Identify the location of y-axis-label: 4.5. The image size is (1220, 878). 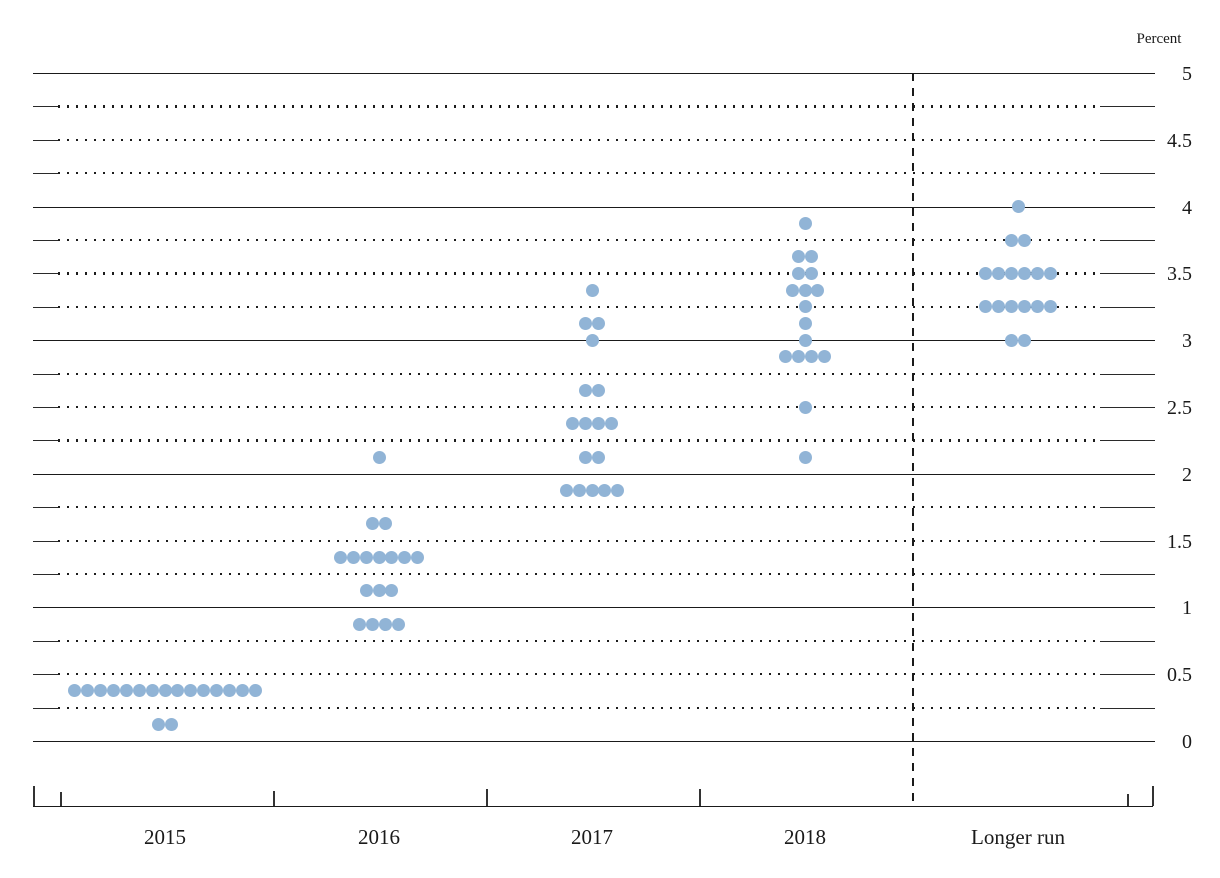
(1179, 140).